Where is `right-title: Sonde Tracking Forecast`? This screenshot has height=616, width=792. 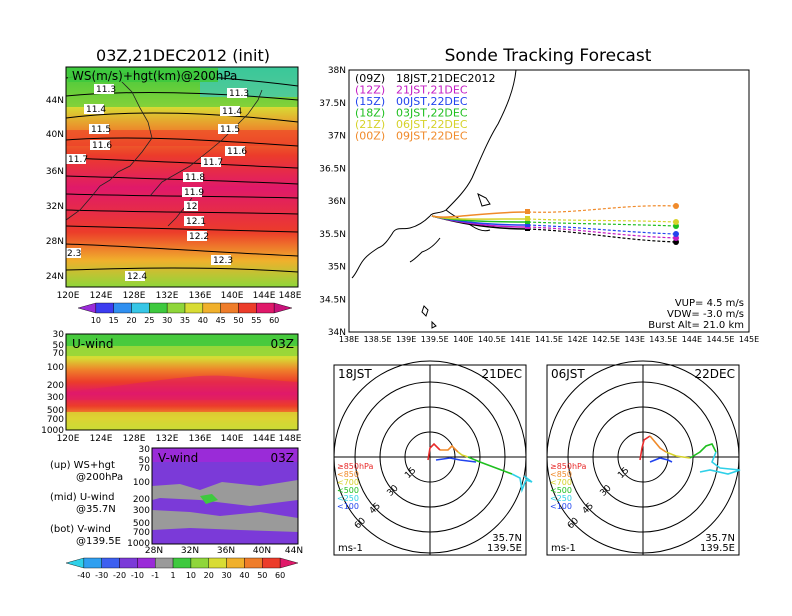
right-title: Sonde Tracking Forecast is located at coordinates (548, 56).